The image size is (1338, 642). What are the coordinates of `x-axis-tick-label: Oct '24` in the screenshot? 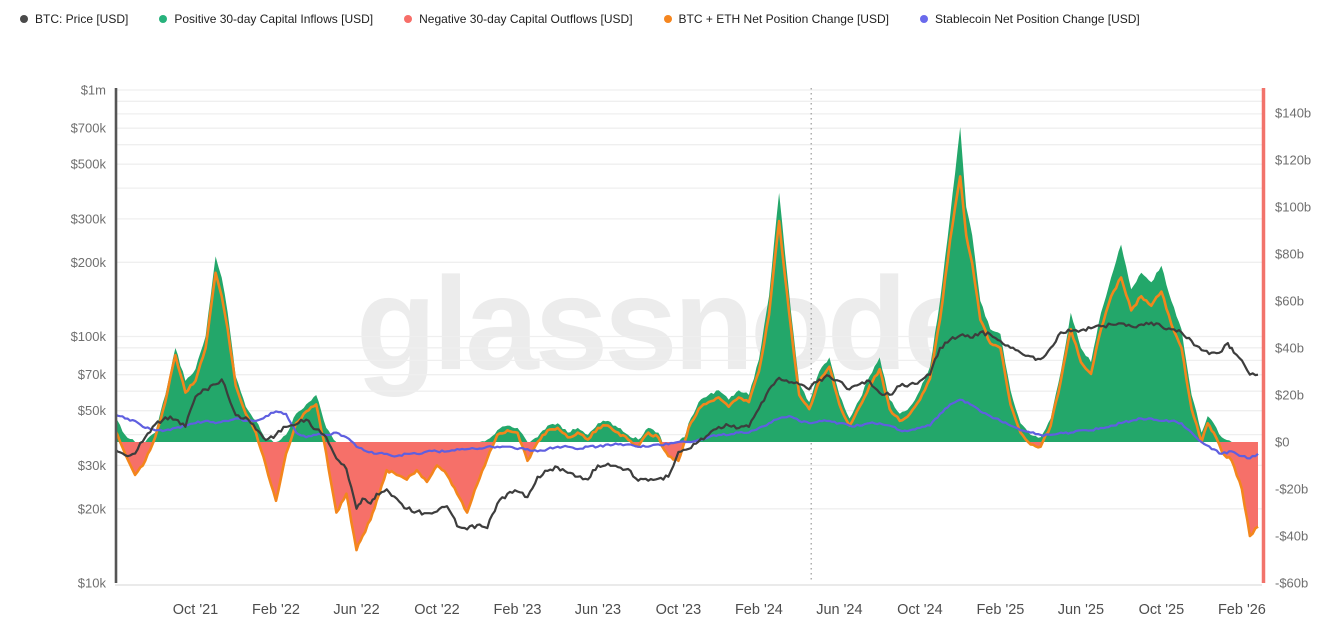 It's located at (919, 610).